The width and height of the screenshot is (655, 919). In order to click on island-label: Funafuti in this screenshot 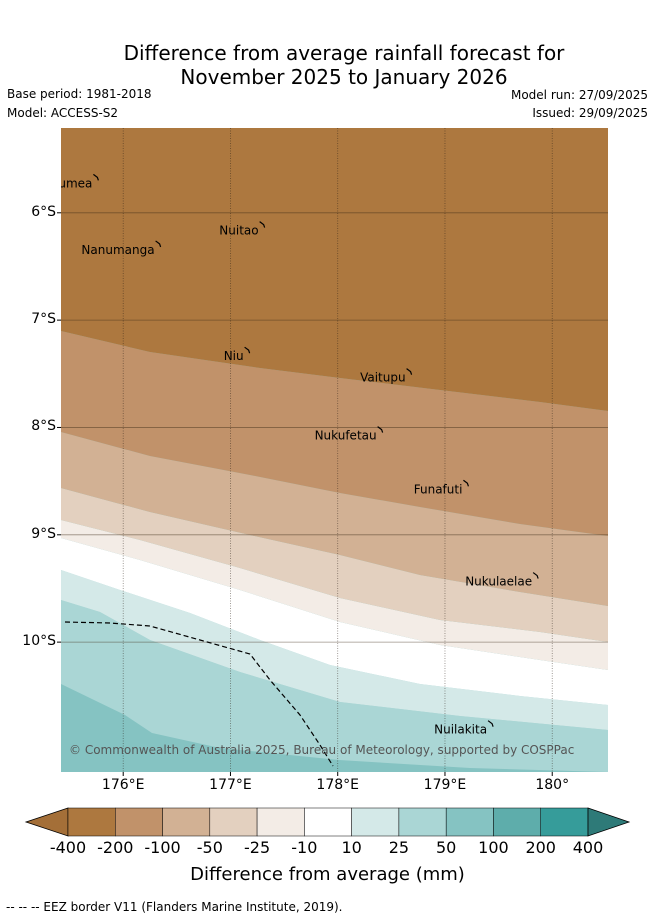, I will do `click(438, 489)`.